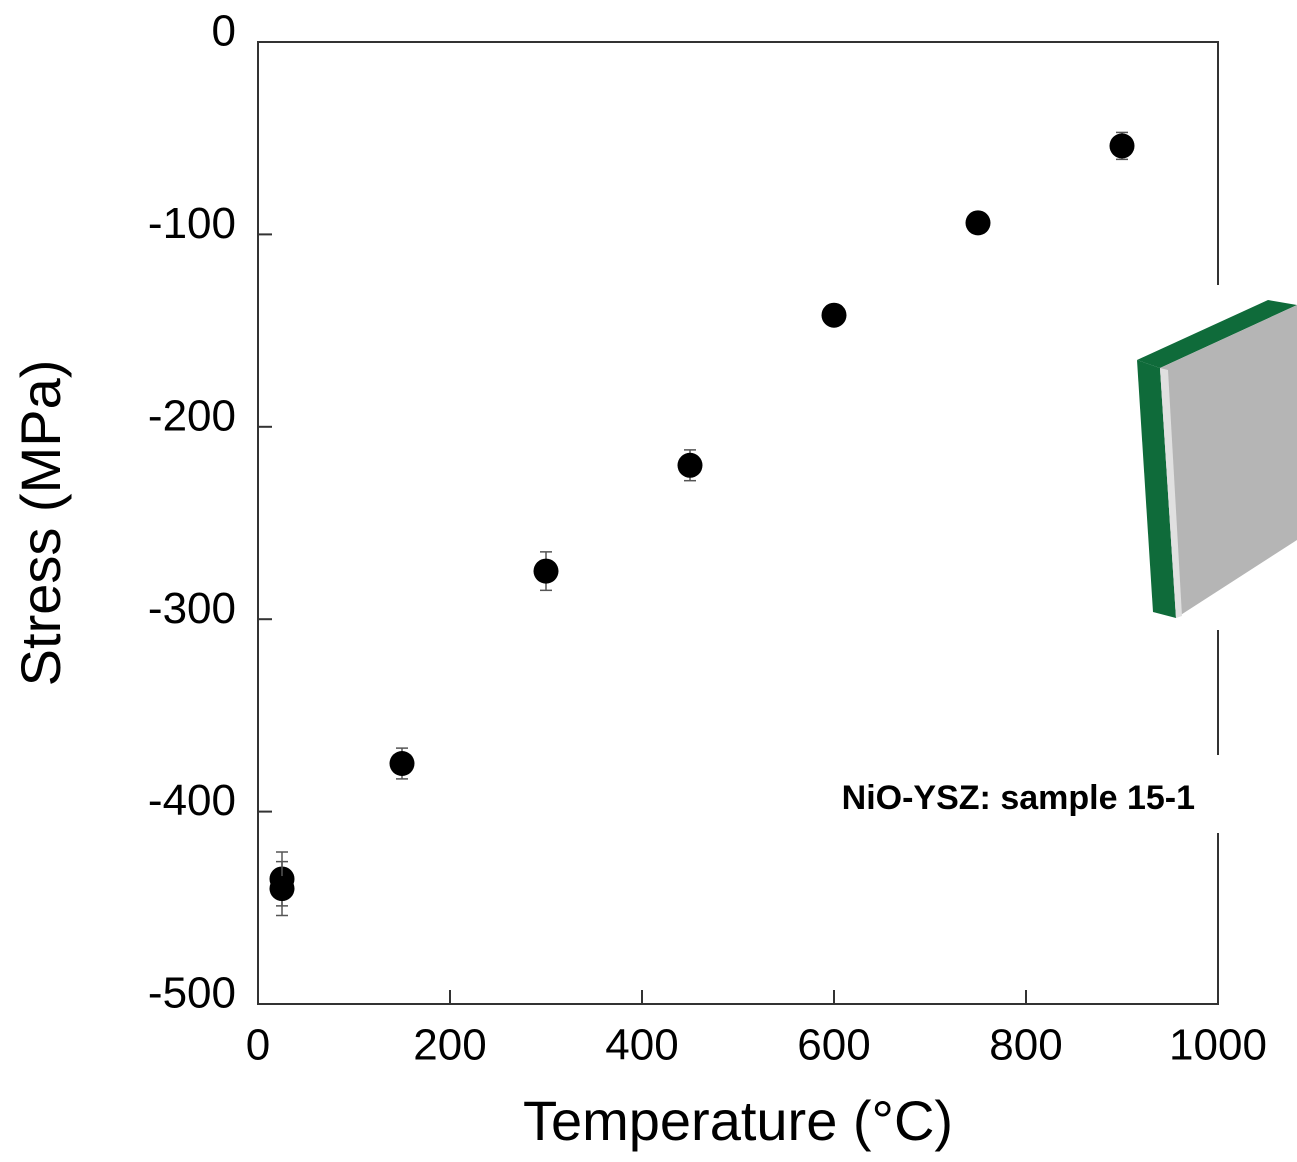  I want to click on x-tick-label: 0, so click(258, 1045).